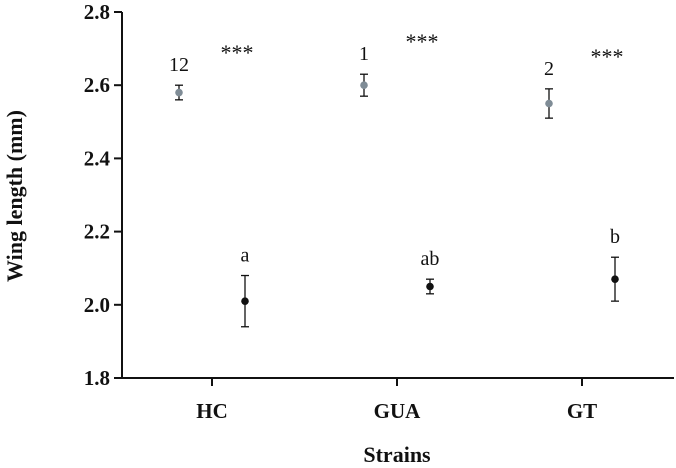  Describe the element at coordinates (97, 232) in the screenshot. I see `y-tick-label: 2.2` at that location.